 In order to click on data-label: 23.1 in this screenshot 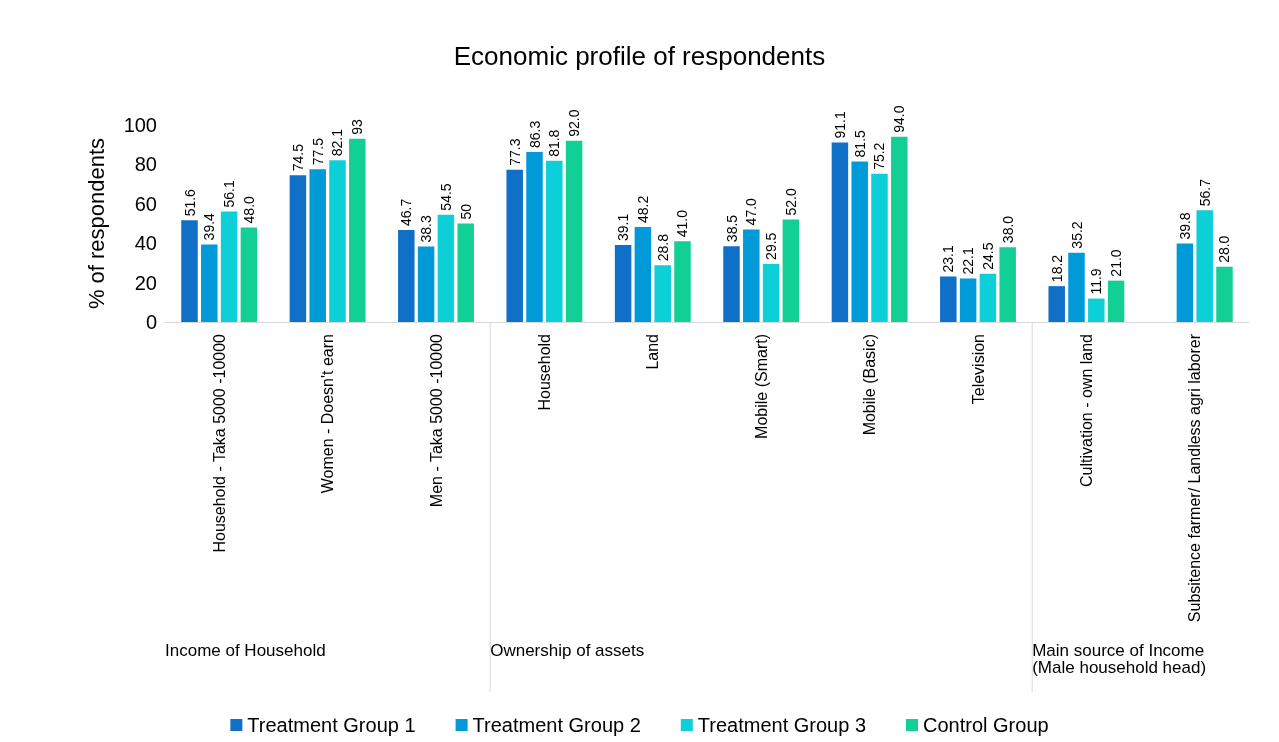, I will do `click(948, 259)`.